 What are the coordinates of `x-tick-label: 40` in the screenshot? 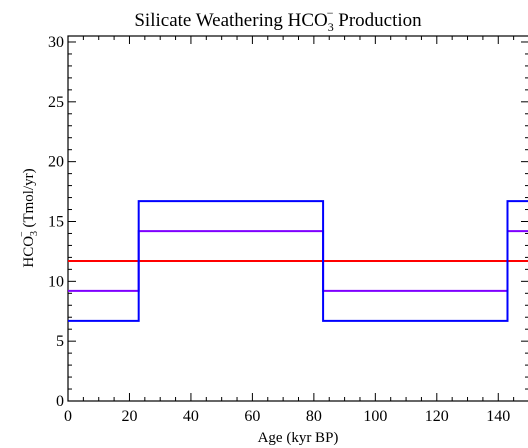 It's located at (191, 416).